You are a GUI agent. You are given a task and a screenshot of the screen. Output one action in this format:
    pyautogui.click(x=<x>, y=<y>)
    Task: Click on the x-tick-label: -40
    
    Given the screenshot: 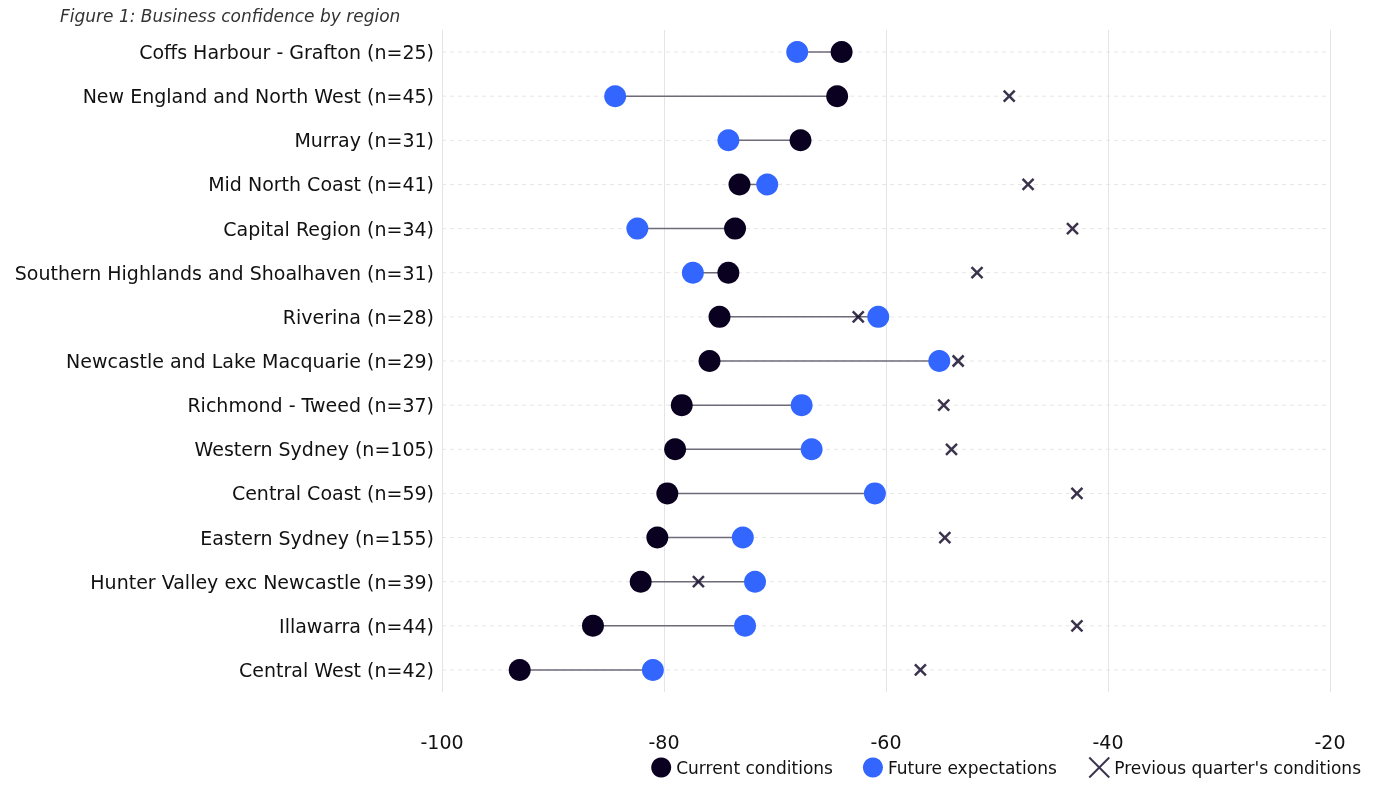 What is the action you would take?
    pyautogui.click(x=1108, y=741)
    